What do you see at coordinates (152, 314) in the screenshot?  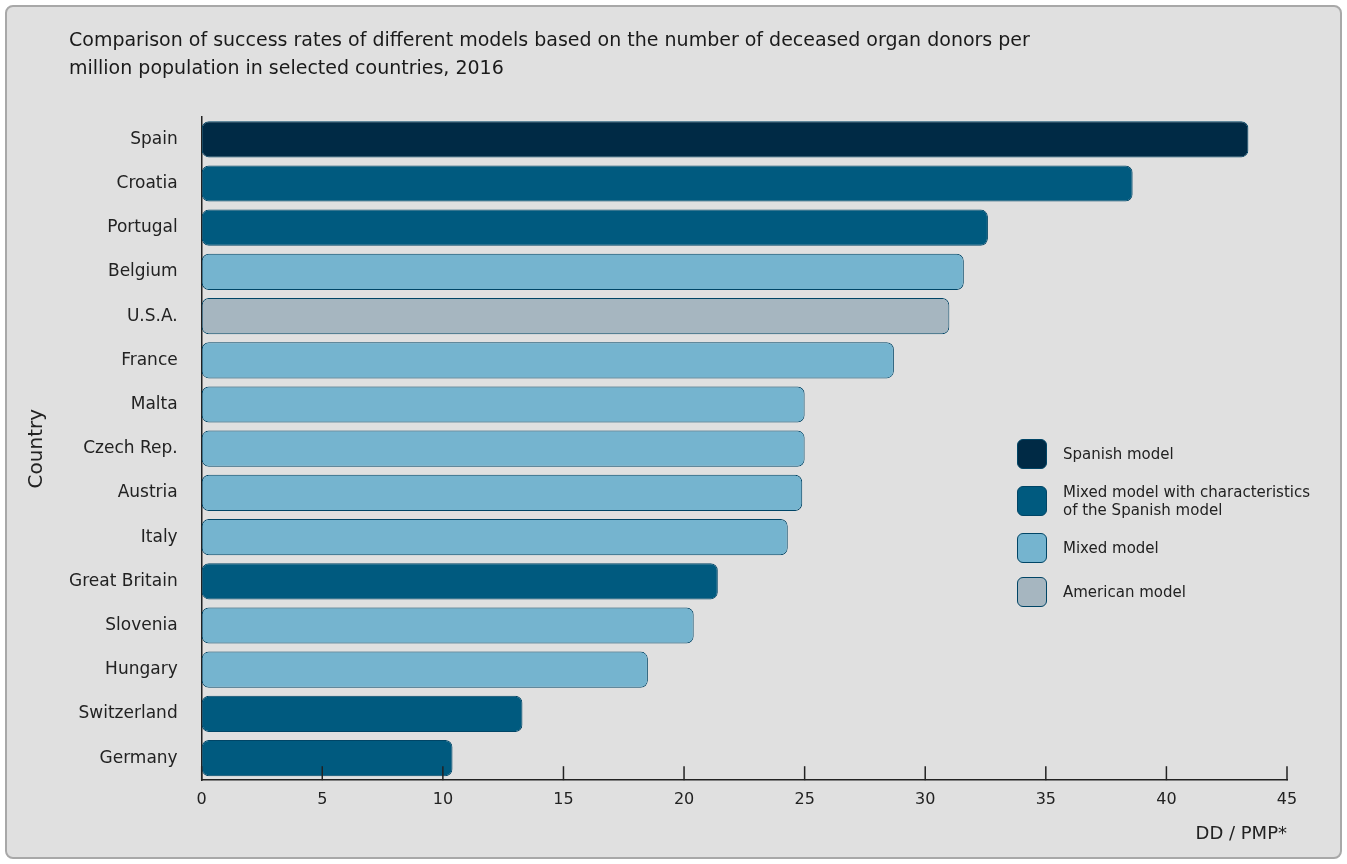 I see `y-tick-label: U.S.A.` at bounding box center [152, 314].